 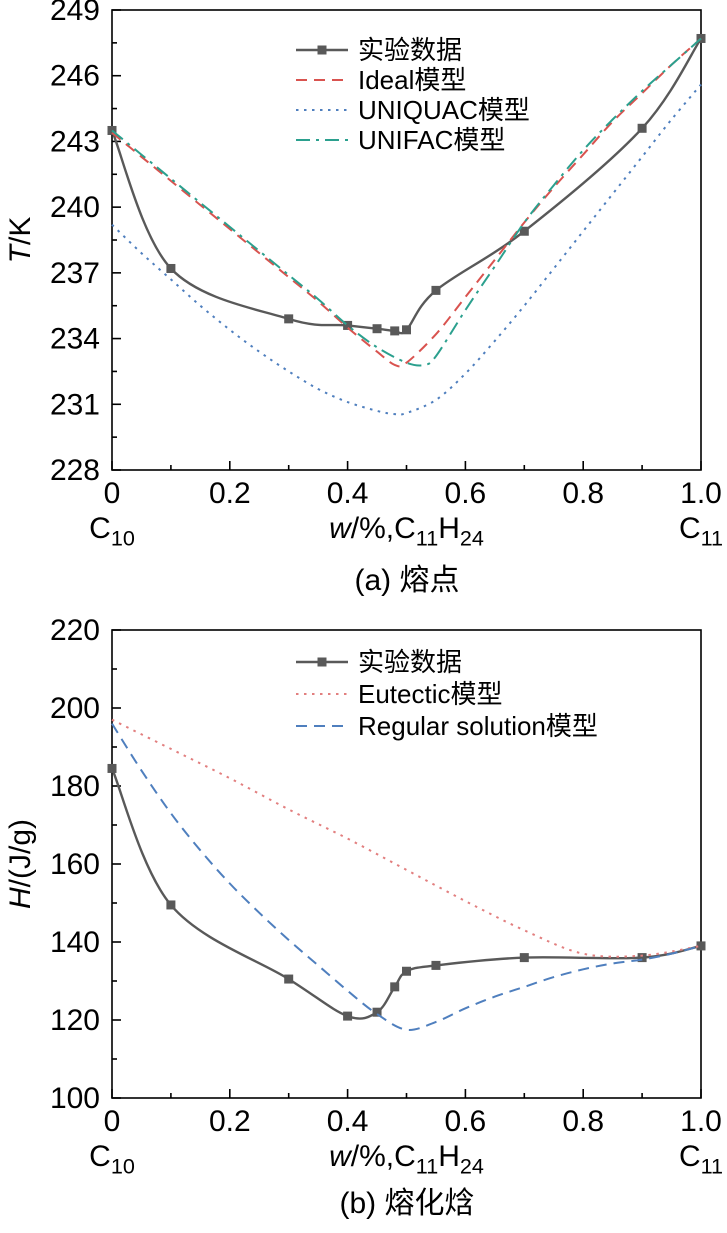 What do you see at coordinates (75, 470) in the screenshot?
I see `y-tick-label: 228` at bounding box center [75, 470].